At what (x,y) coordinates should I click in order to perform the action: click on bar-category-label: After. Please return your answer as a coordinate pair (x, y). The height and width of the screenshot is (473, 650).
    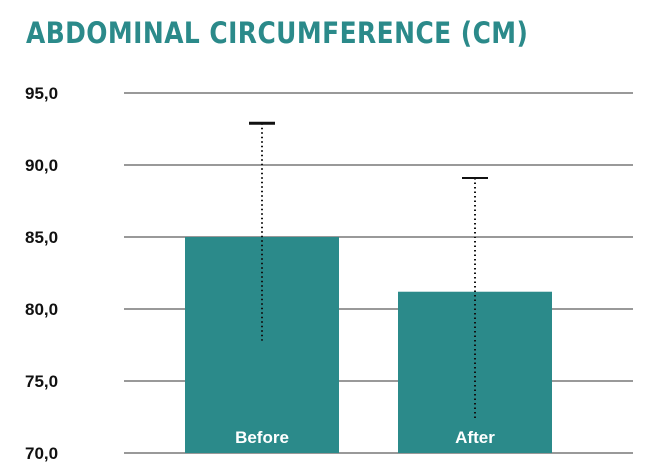
    Looking at the image, I should click on (475, 437).